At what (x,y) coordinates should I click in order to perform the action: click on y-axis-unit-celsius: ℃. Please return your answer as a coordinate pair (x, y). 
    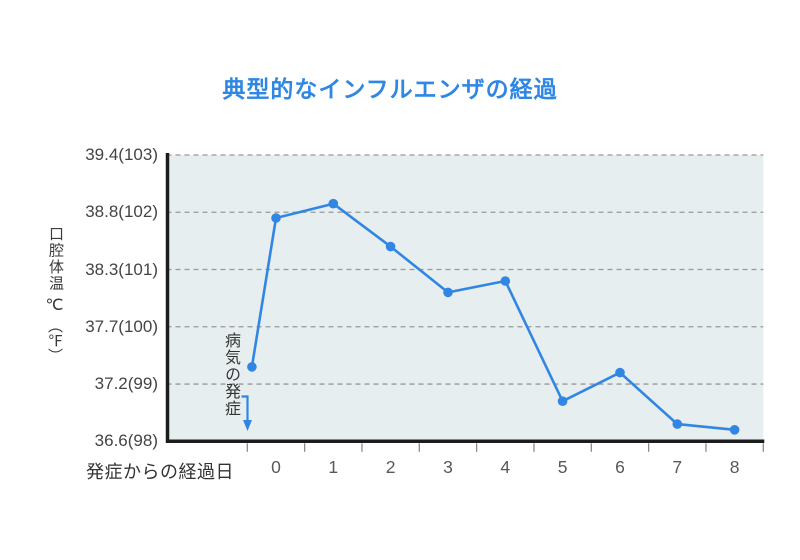
    Looking at the image, I should click on (53, 304).